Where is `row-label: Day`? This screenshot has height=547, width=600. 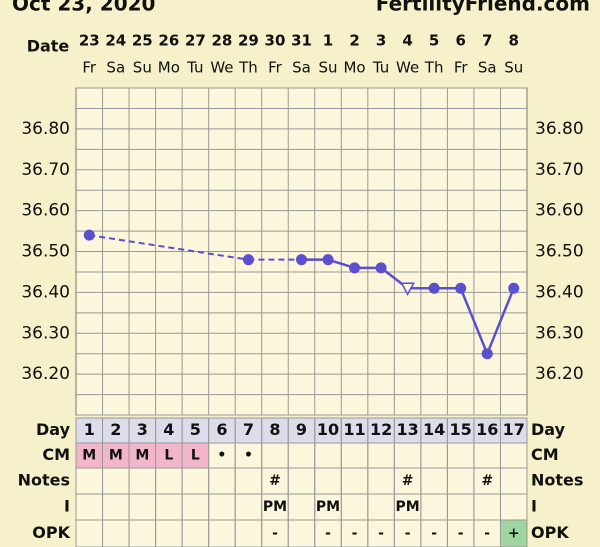 row-label: Day is located at coordinates (53, 429).